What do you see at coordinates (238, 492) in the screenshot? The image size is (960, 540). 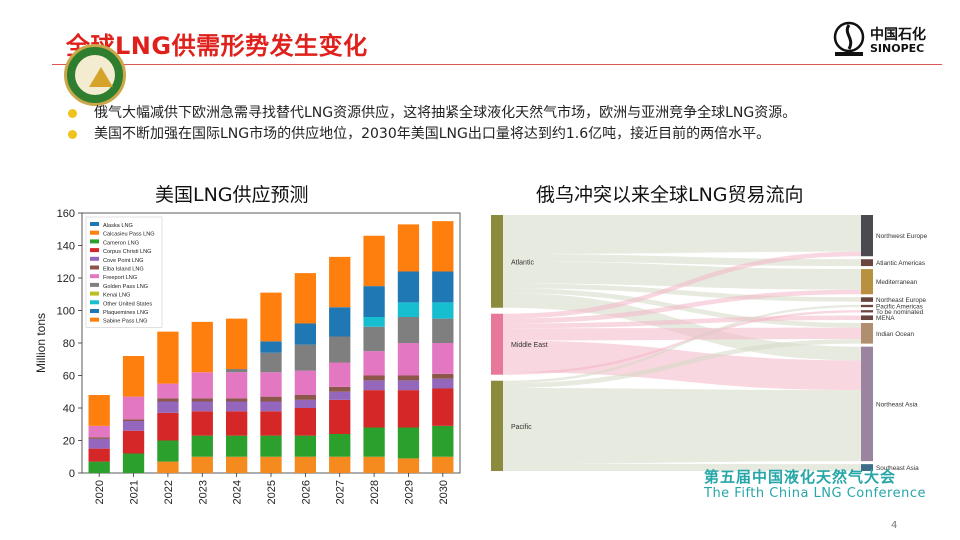 I see `x-tick-label: 2024` at bounding box center [238, 492].